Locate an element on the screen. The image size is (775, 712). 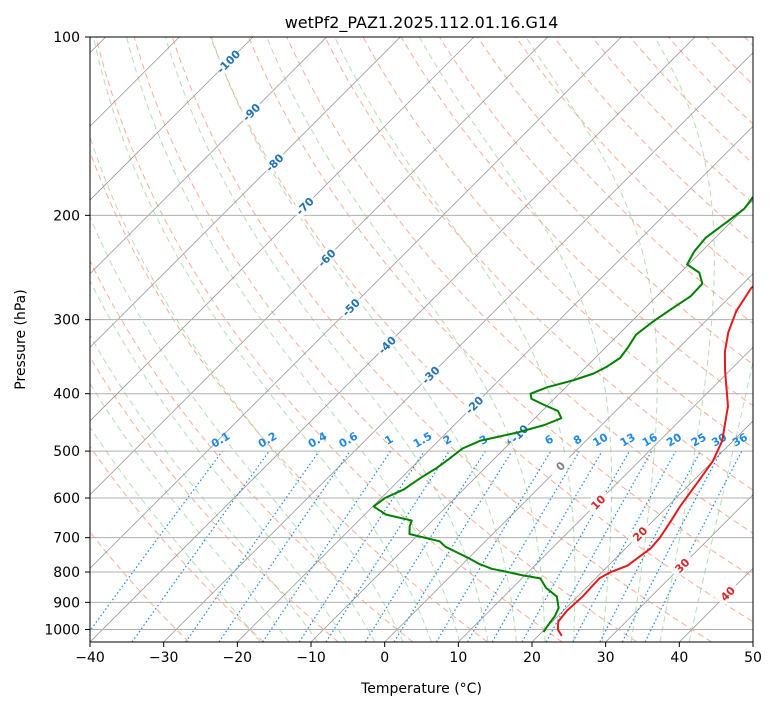
y-tick-label: 600 is located at coordinates (66, 499).